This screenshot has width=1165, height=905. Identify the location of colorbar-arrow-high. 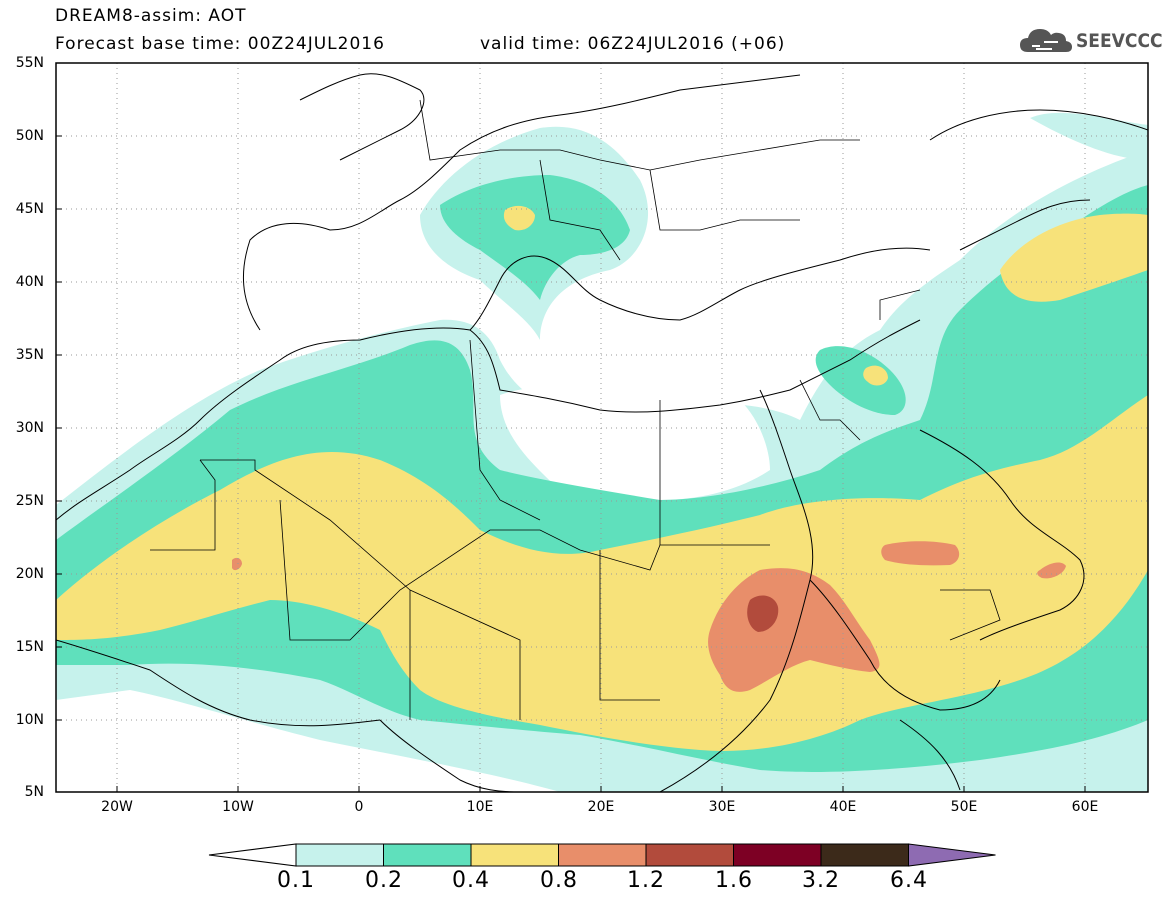
(952, 855).